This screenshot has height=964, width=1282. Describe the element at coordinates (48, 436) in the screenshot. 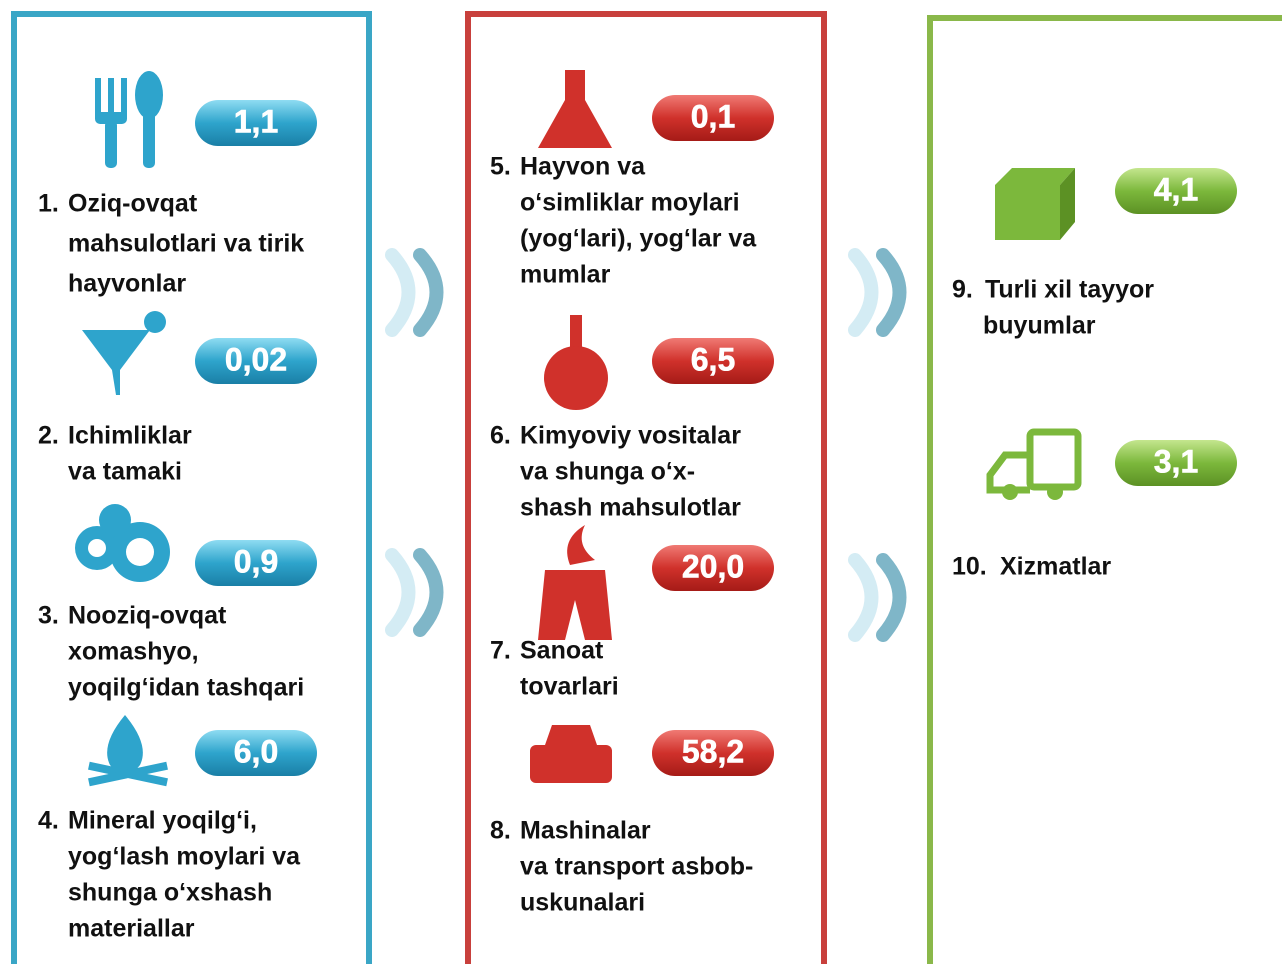

I see `item-number: 2.` at that location.